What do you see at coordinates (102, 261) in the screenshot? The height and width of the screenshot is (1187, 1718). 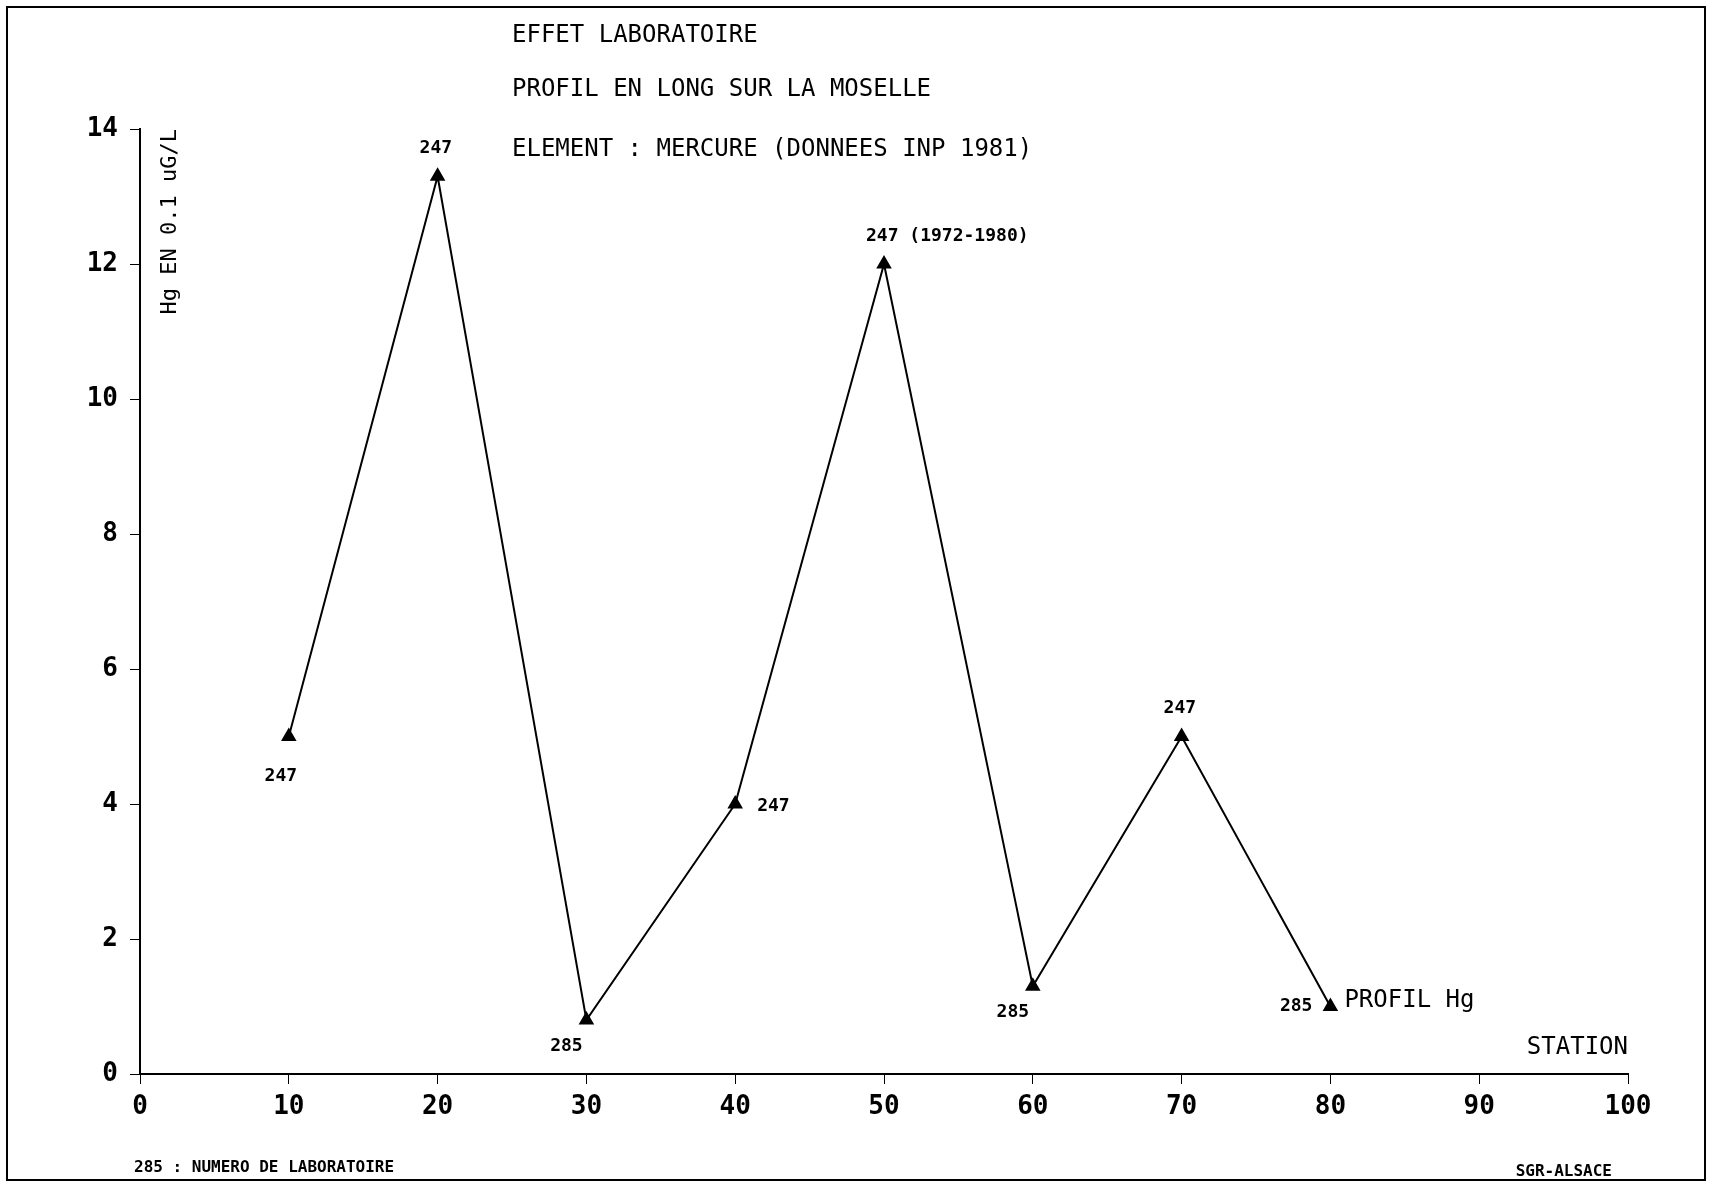 I see `y-tick-label: 12` at bounding box center [102, 261].